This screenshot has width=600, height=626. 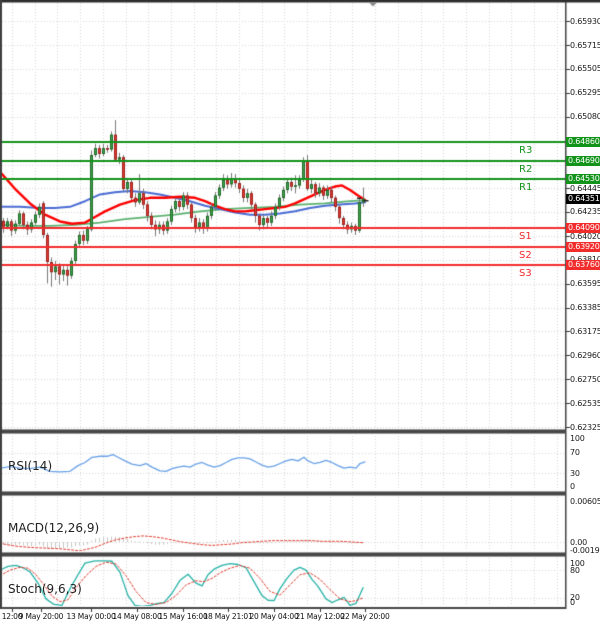 I want to click on price-tag-s2: 0.63920, so click(x=583, y=247).